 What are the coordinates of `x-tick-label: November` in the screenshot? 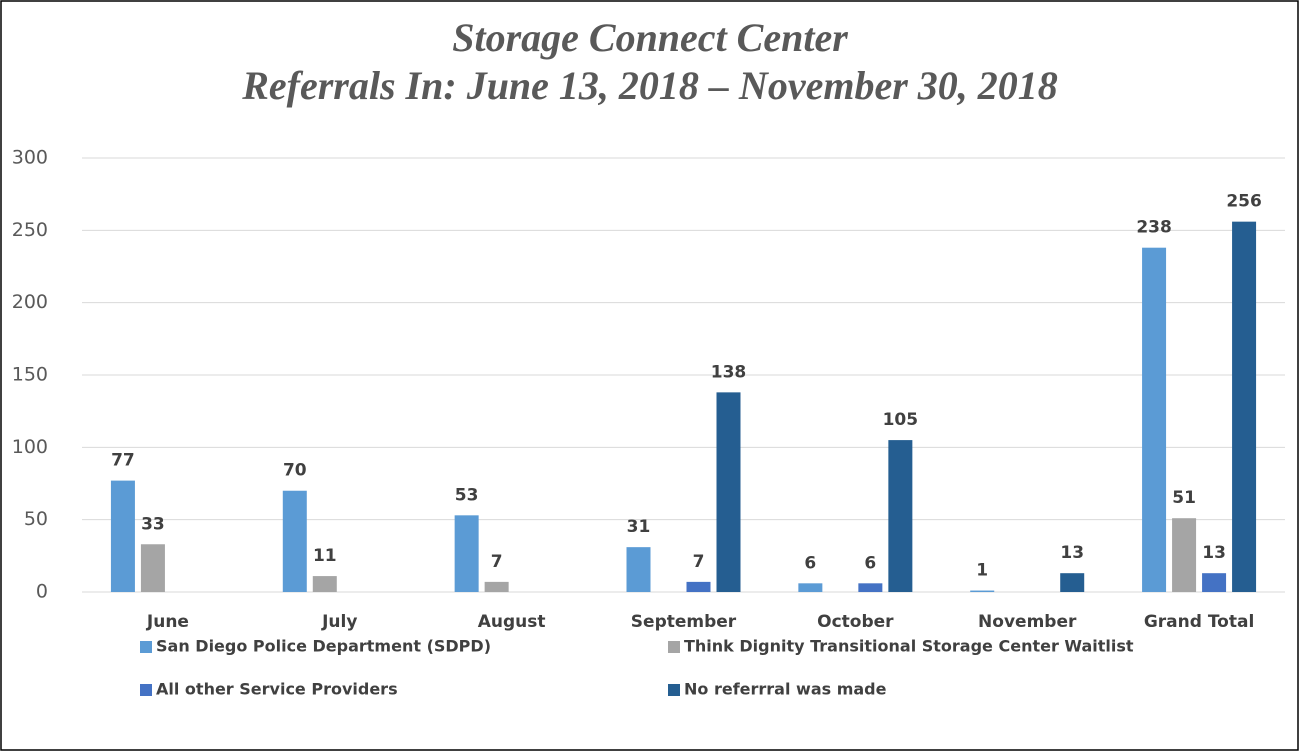 It's located at (1027, 622).